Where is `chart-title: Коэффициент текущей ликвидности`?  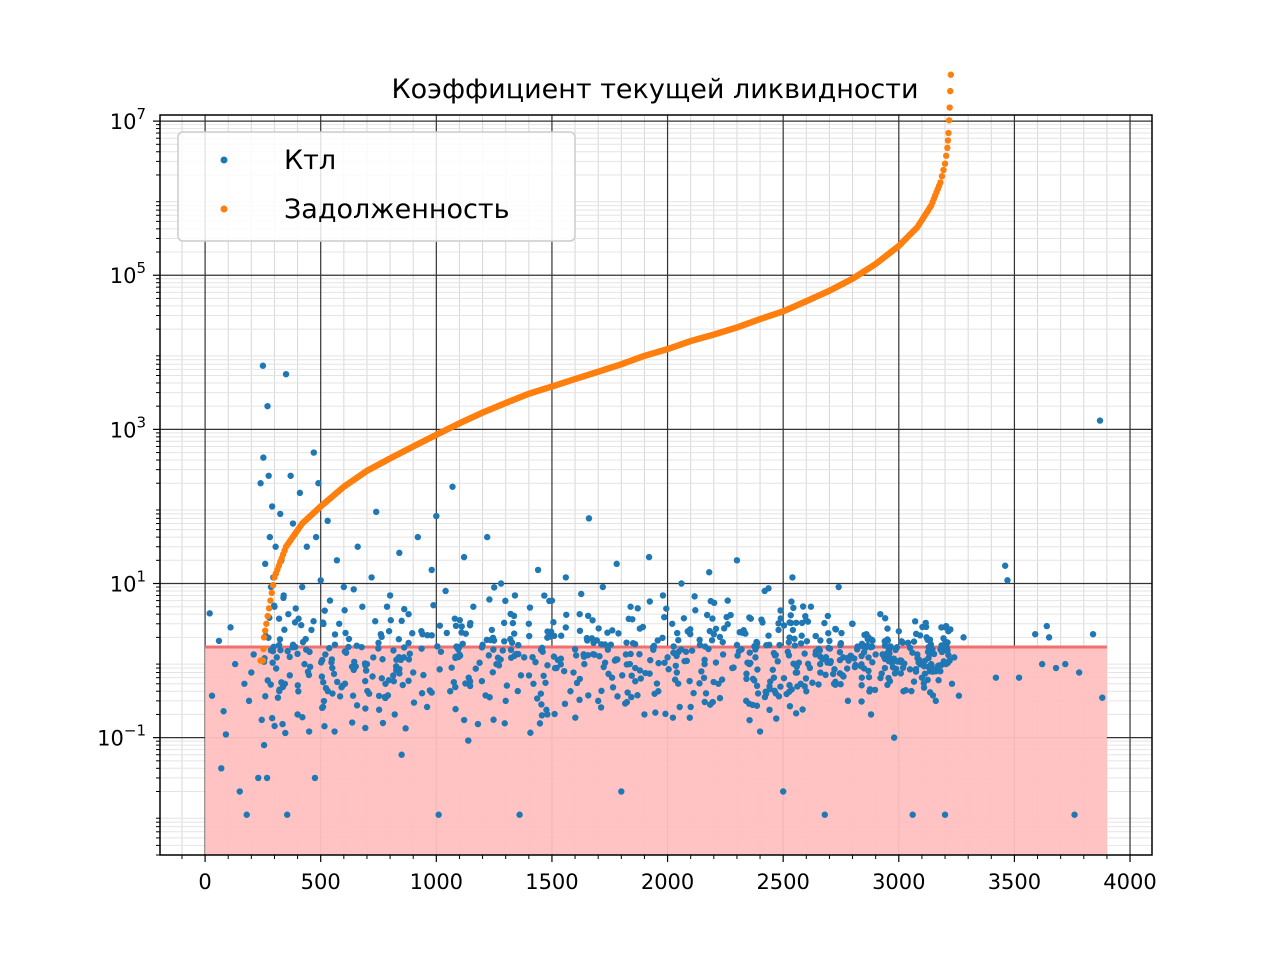 chart-title: Коэффициент текущей ликвидности is located at coordinates (654, 89).